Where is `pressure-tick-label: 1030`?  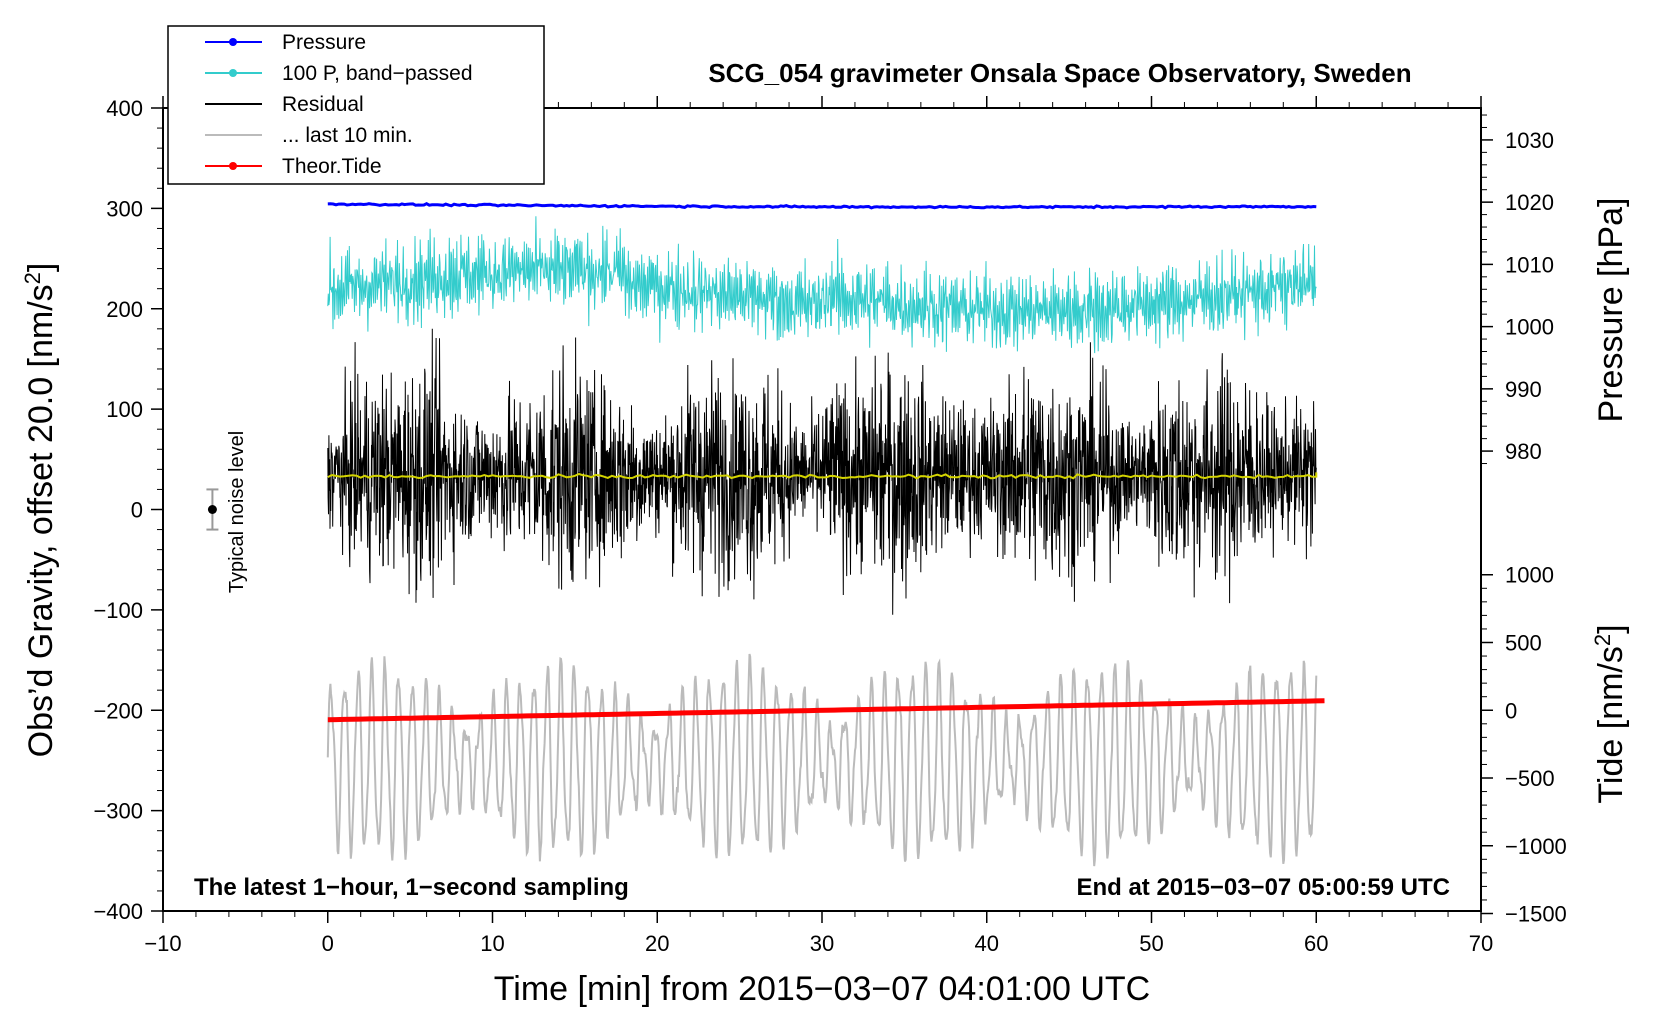
pressure-tick-label: 1030 is located at coordinates (1529, 140).